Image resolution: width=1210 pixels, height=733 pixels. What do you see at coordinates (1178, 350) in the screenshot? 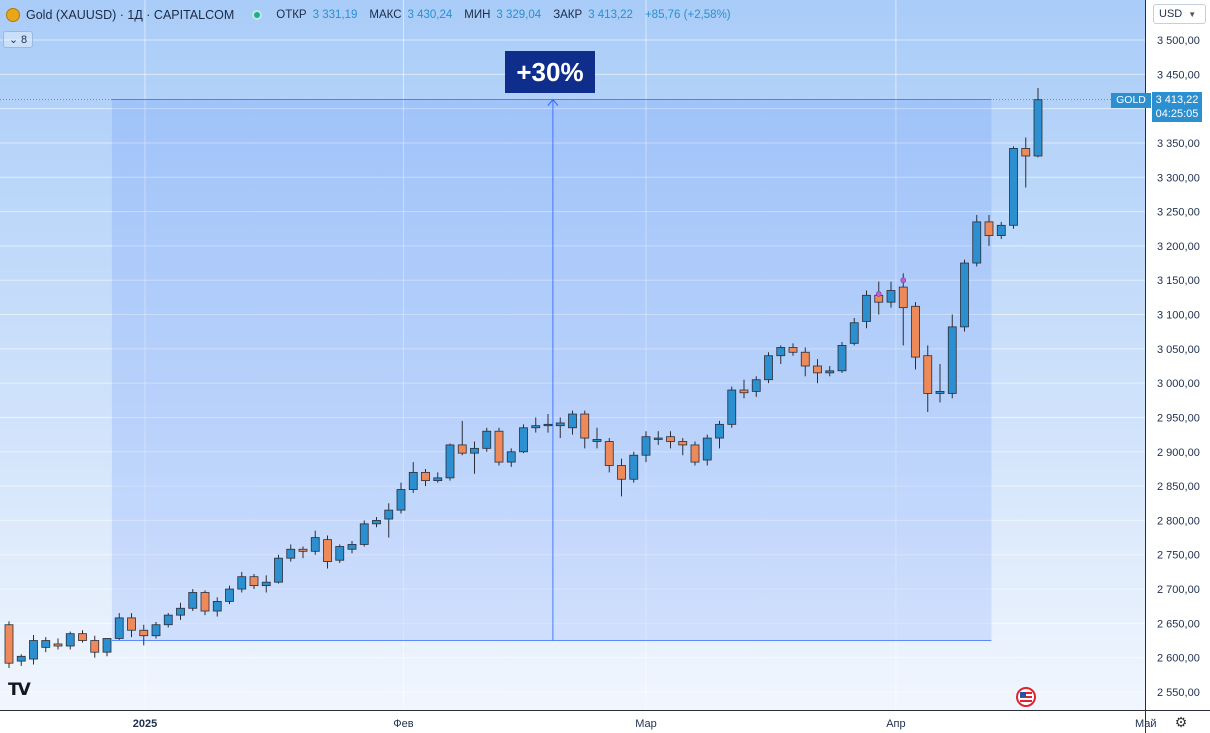
I see `y-tick-label: 3 050,00` at bounding box center [1178, 350].